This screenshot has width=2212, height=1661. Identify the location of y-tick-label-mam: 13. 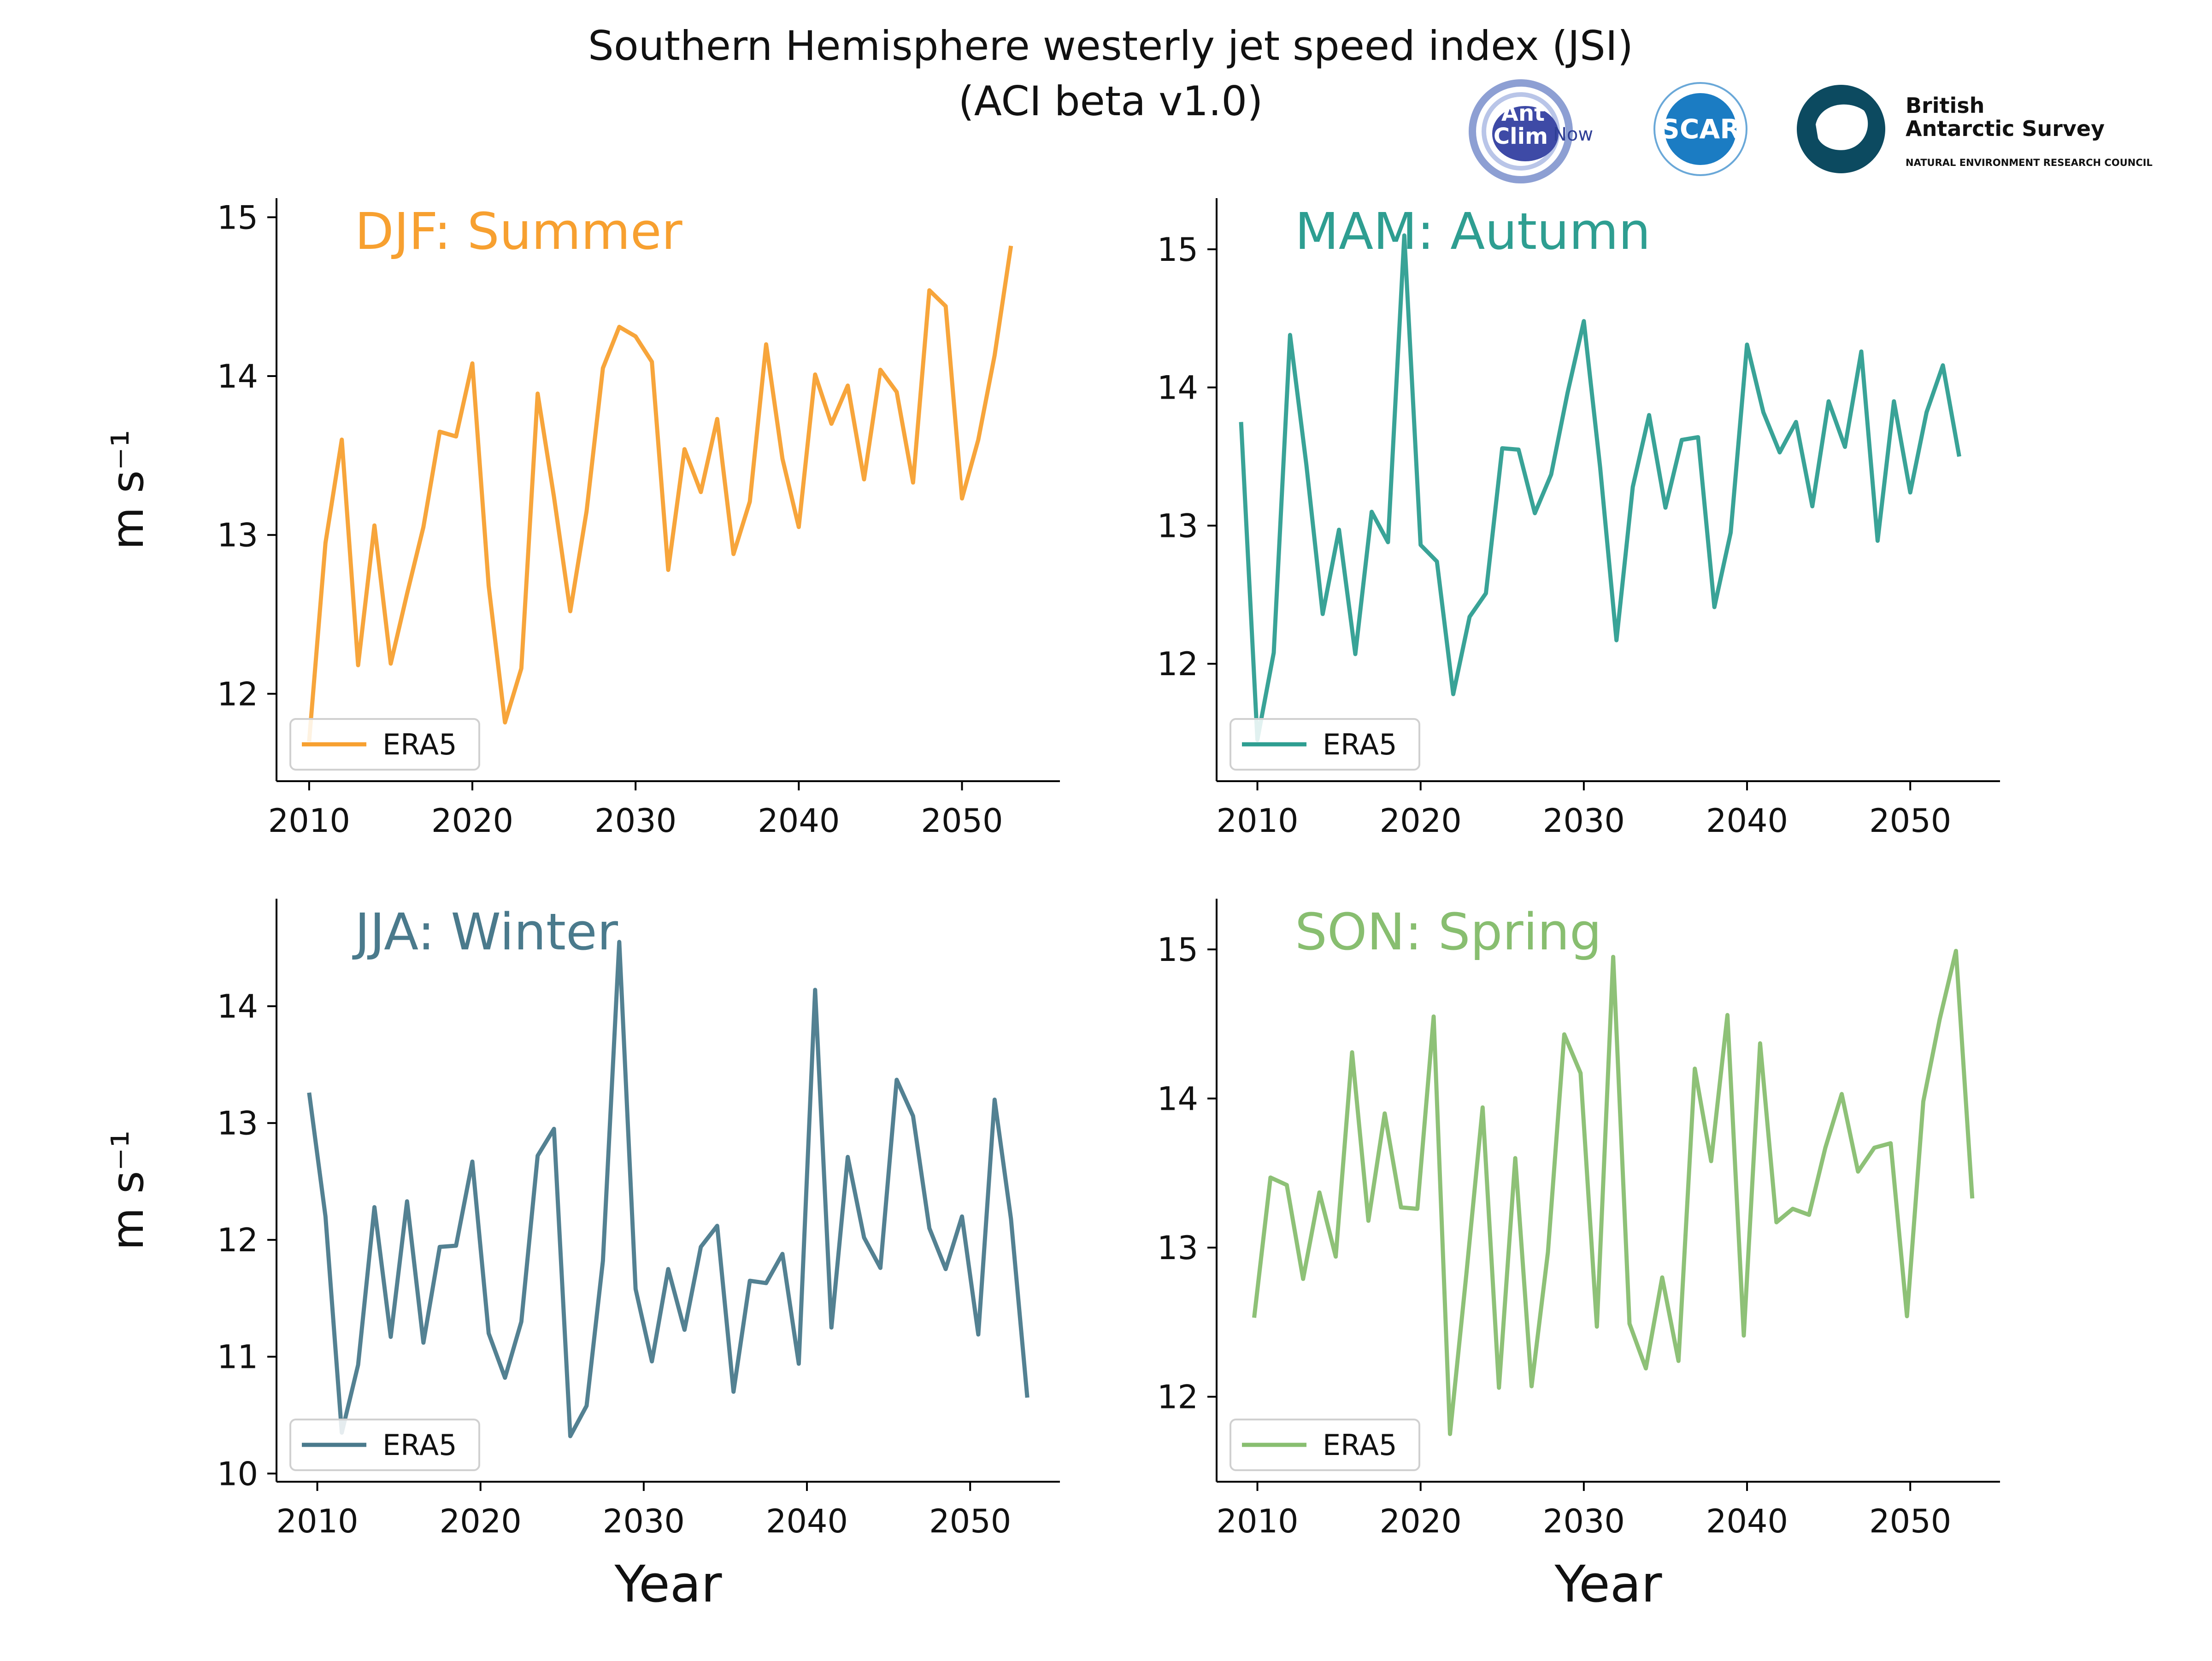
(1177, 526).